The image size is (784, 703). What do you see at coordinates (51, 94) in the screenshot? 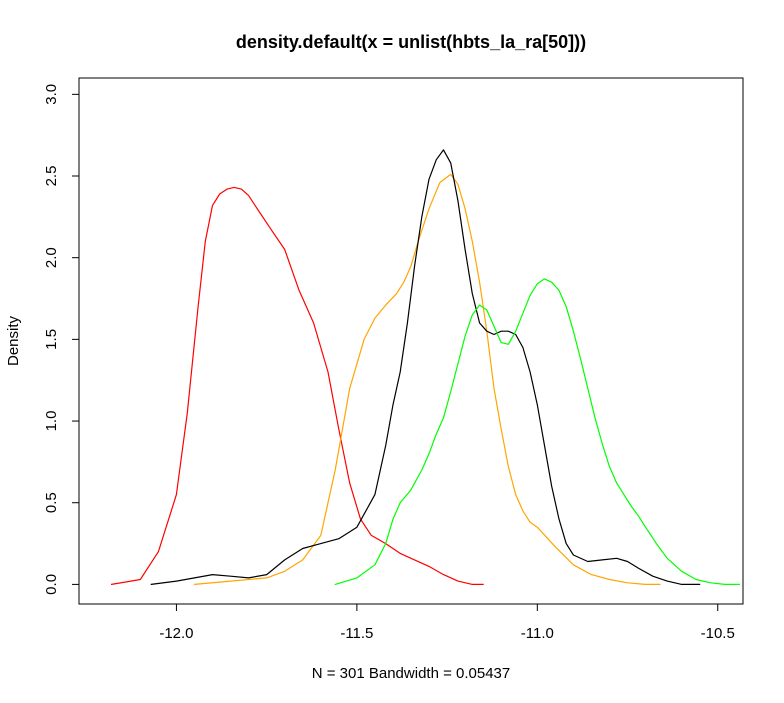
I see `y-tick-label: 3.0` at bounding box center [51, 94].